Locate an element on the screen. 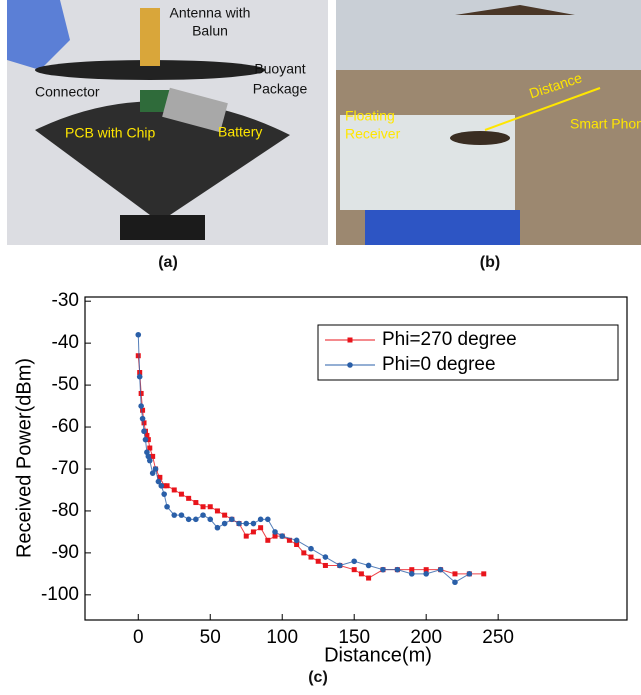 Image resolution: width=641 pixels, height=695 pixels. label: Battery is located at coordinates (240, 132).